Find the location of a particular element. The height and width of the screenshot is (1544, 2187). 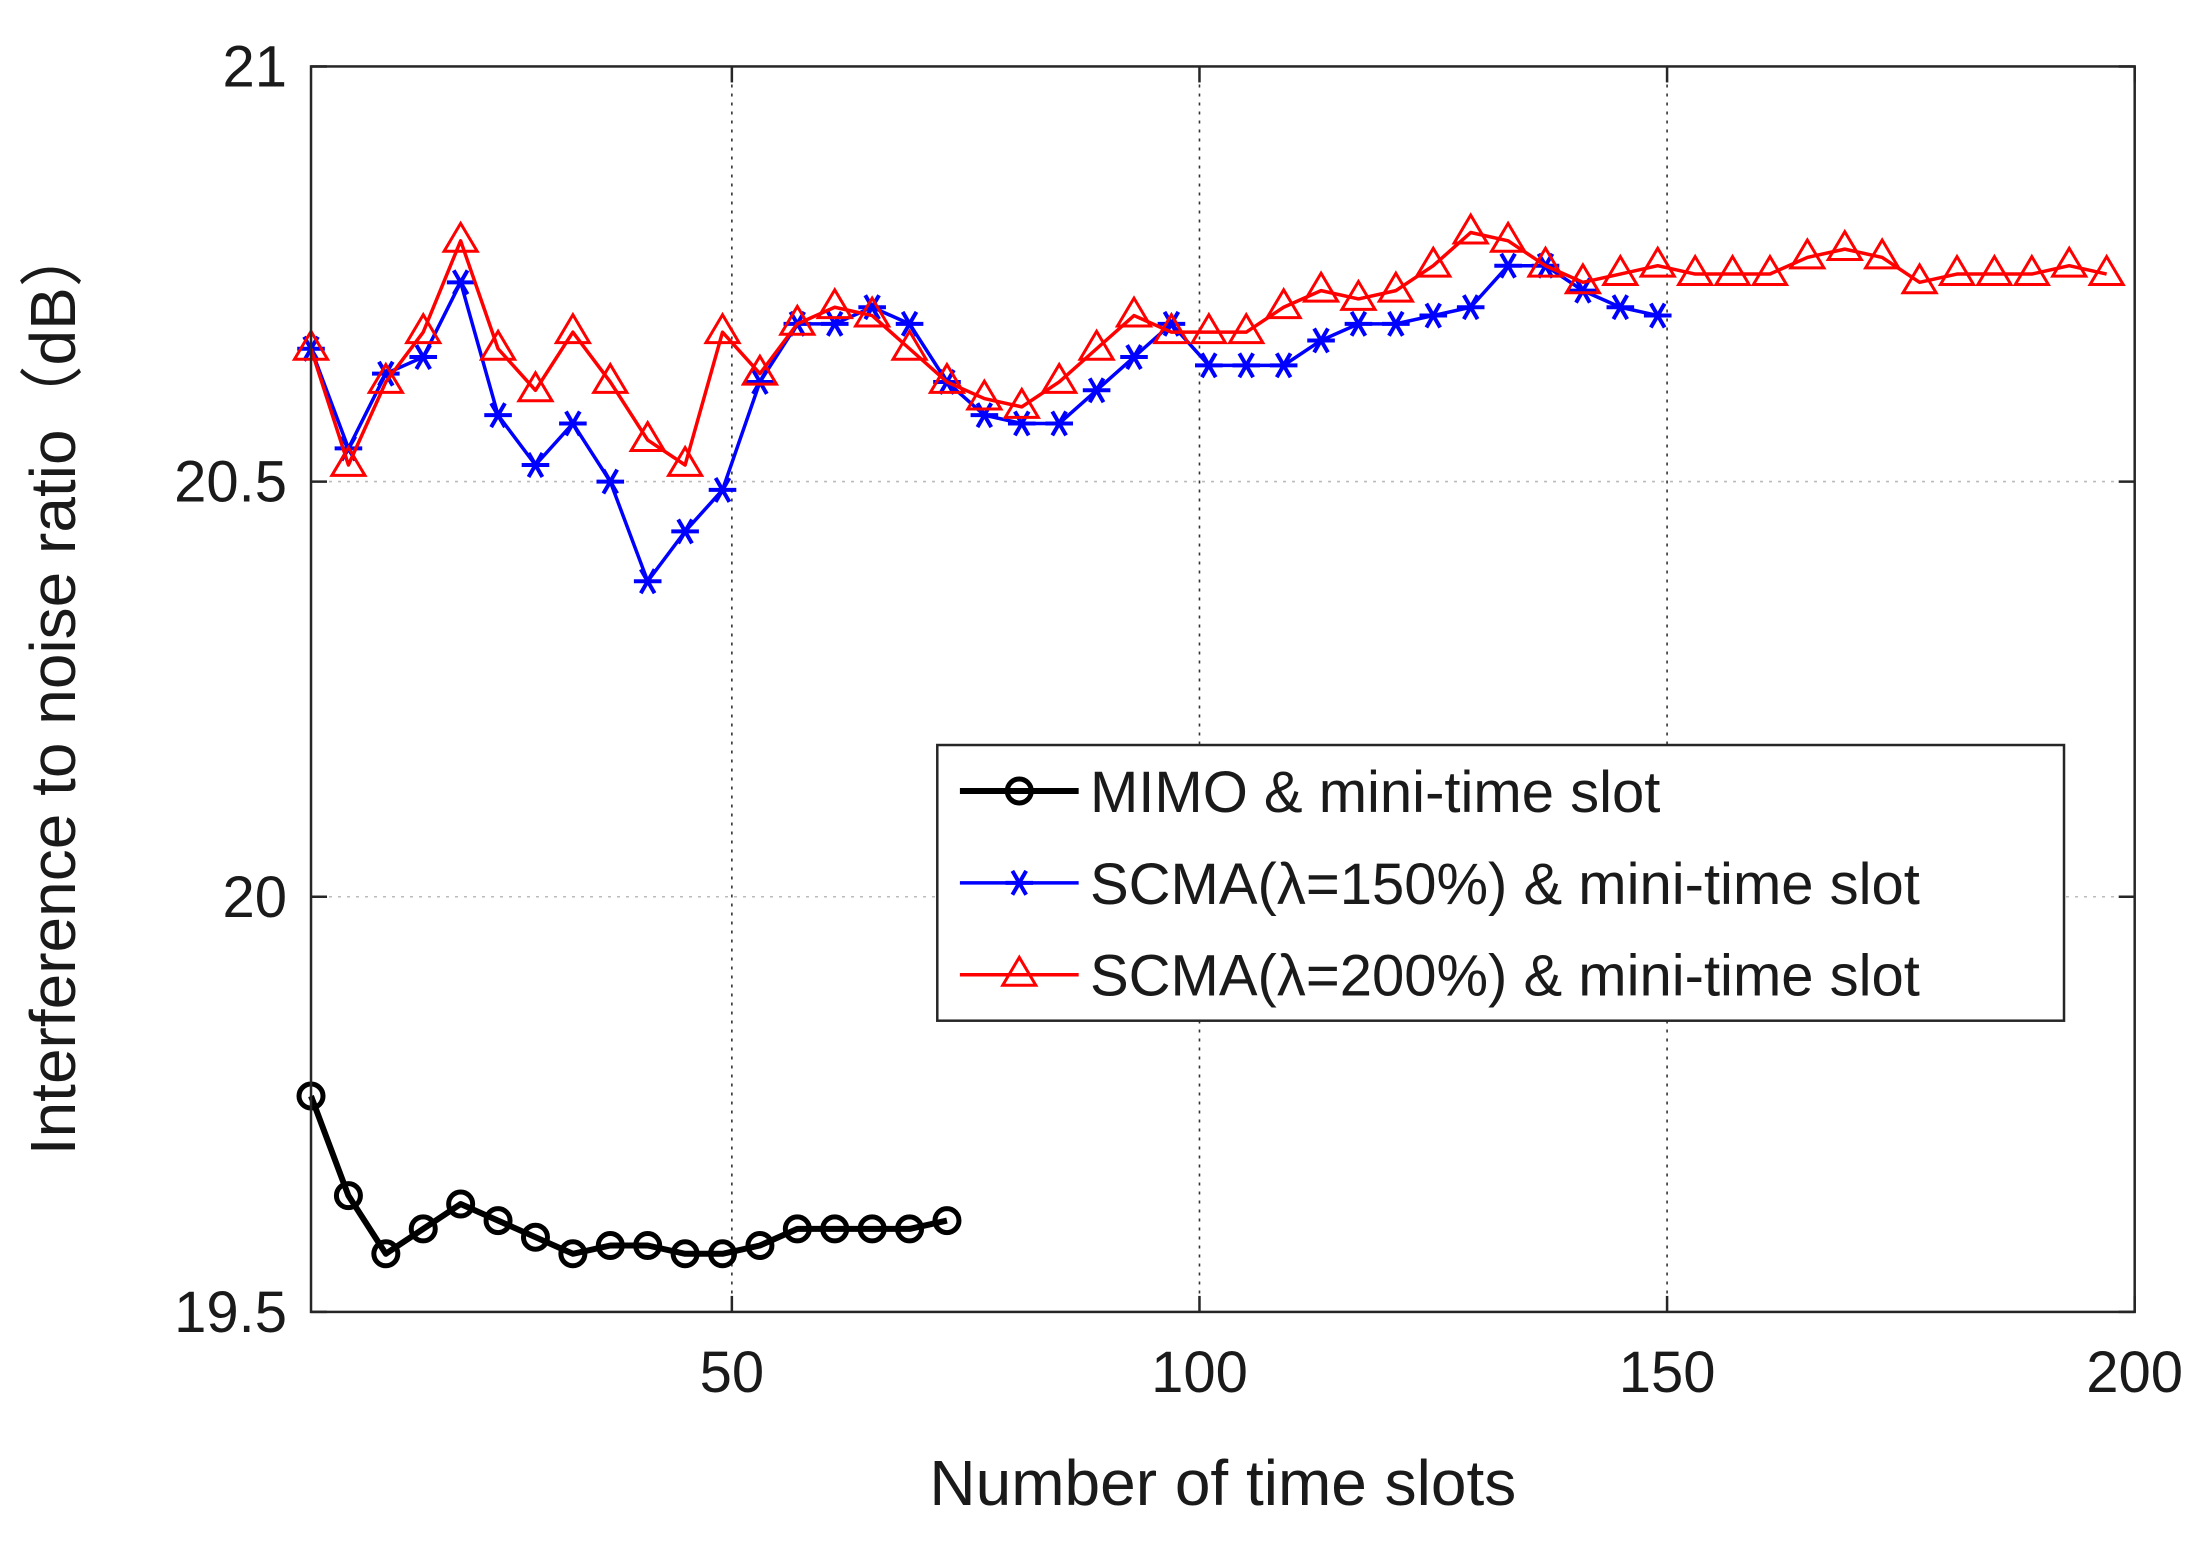

y-axis-label: Interference to noise ratio（dB） is located at coordinates (53, 689).